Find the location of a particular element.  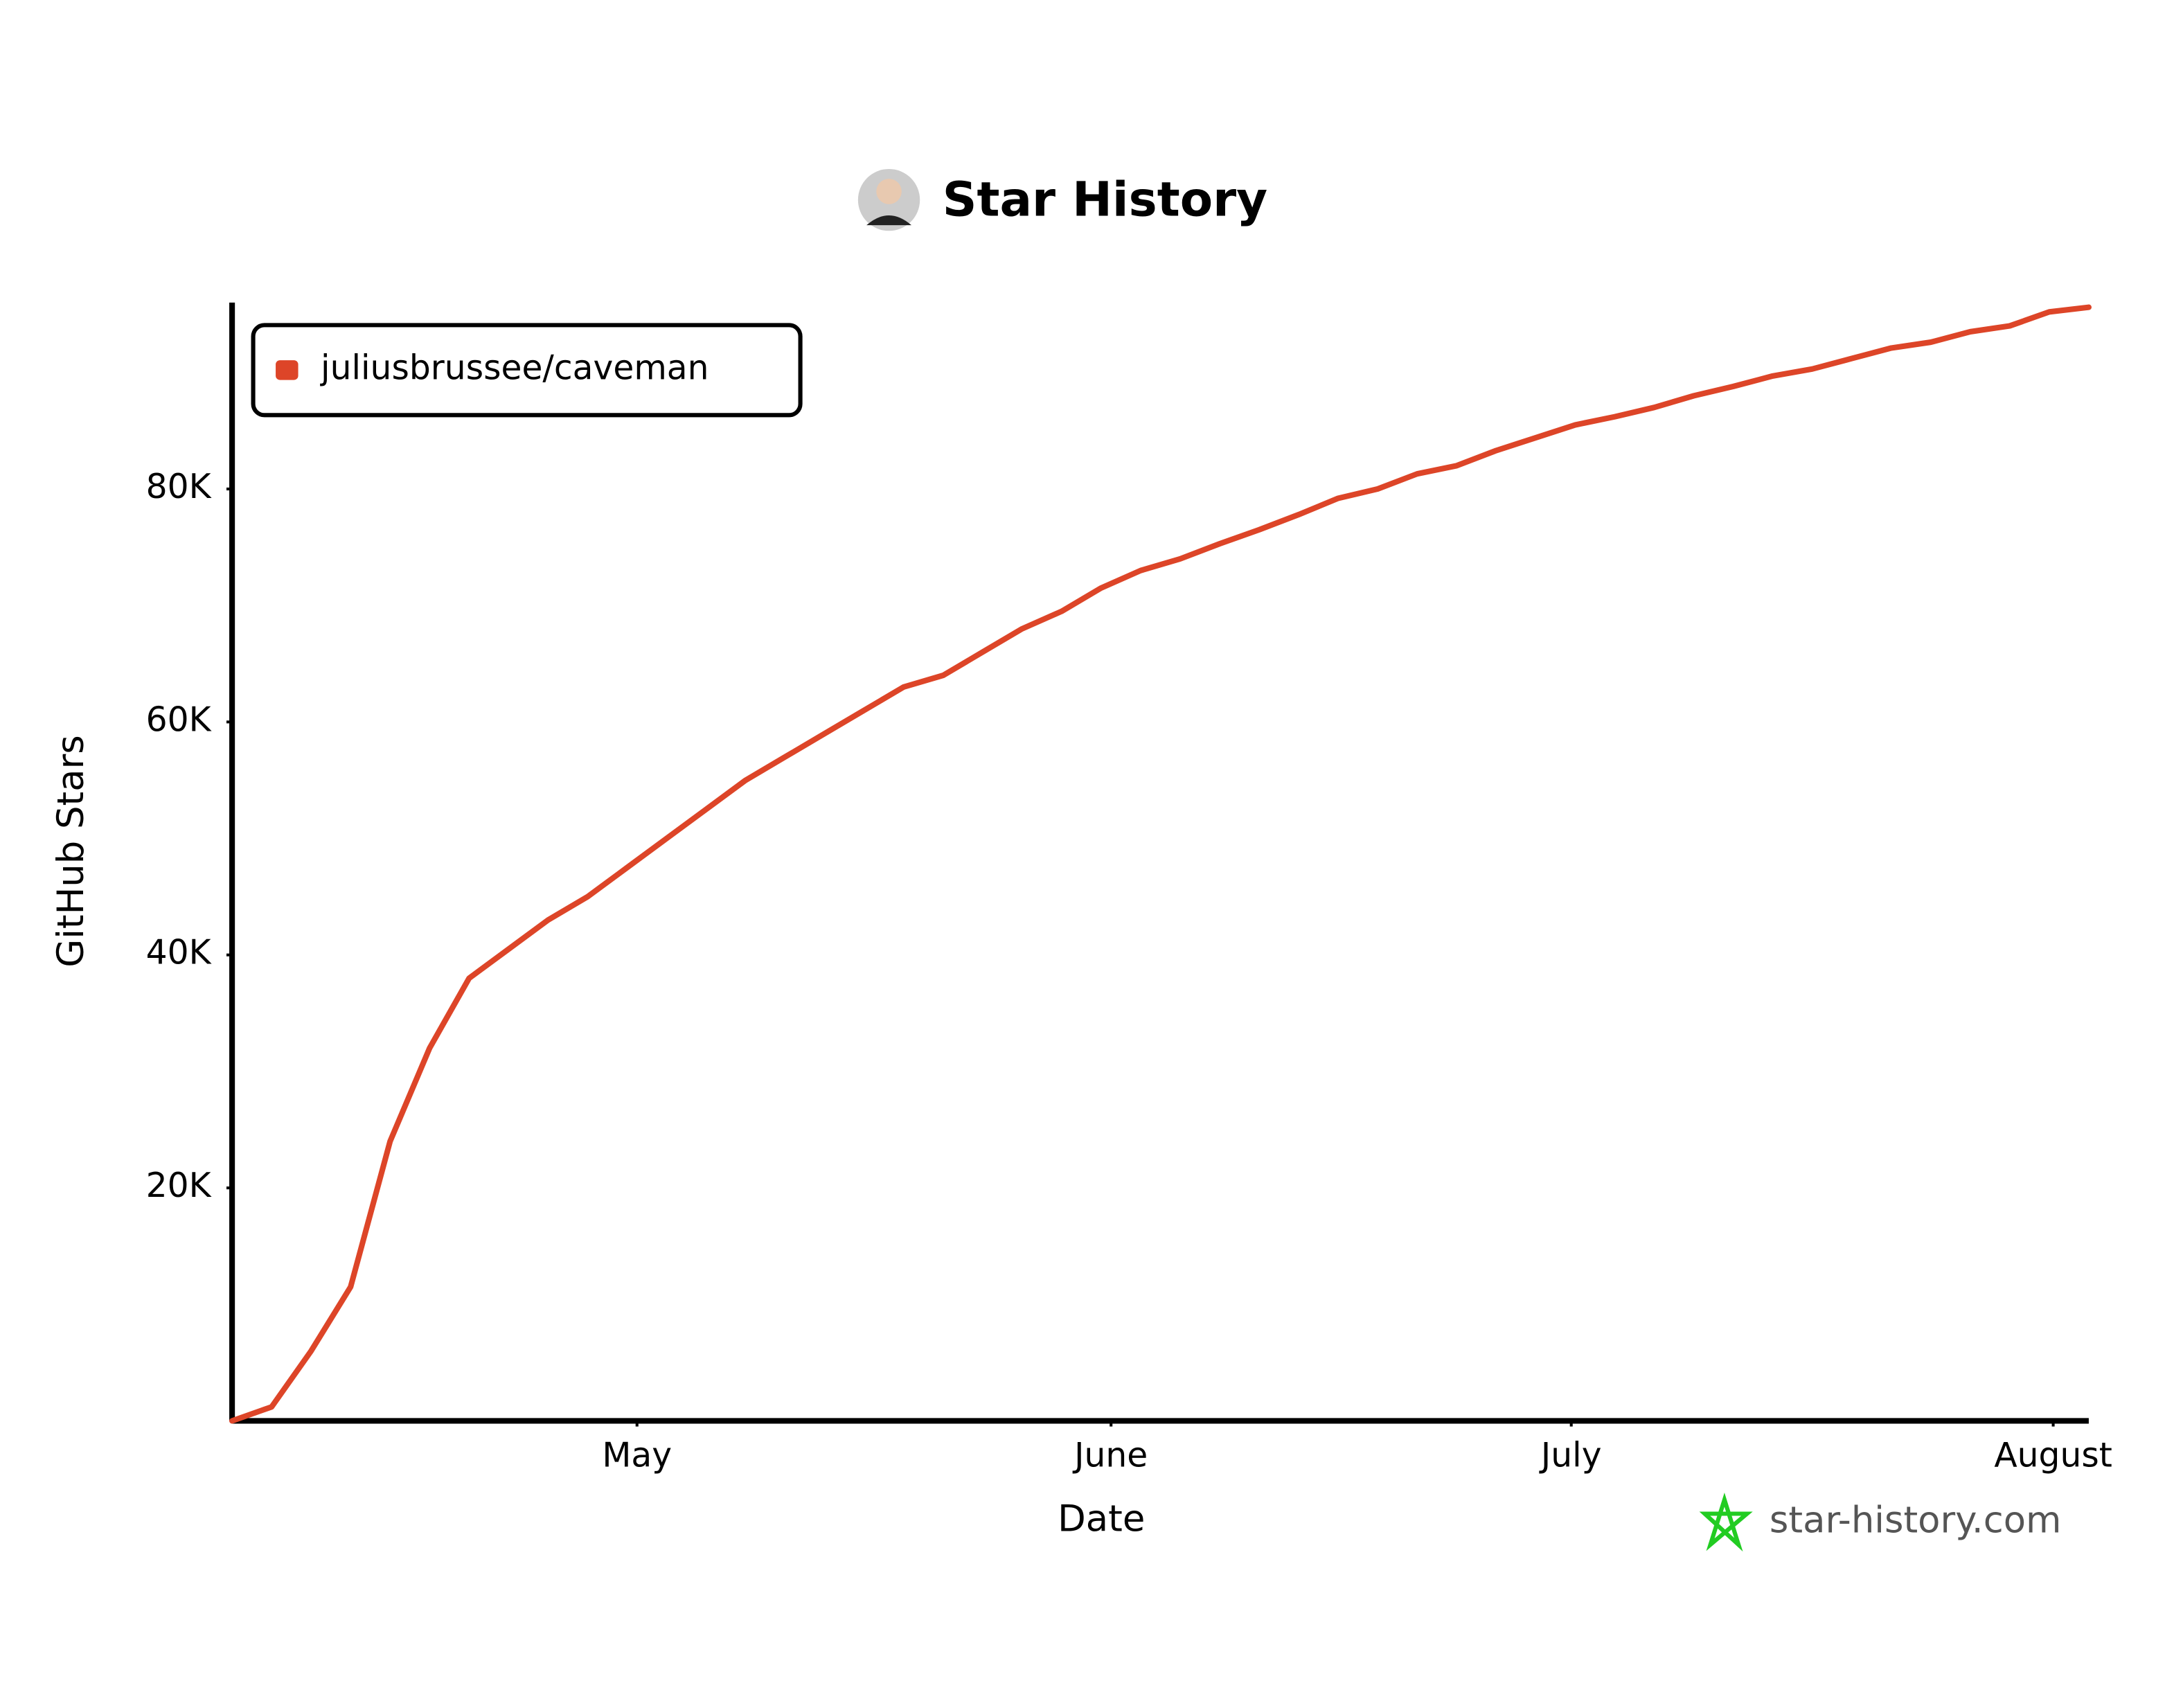

x-tick-label: July is located at coordinates (1570, 1455).